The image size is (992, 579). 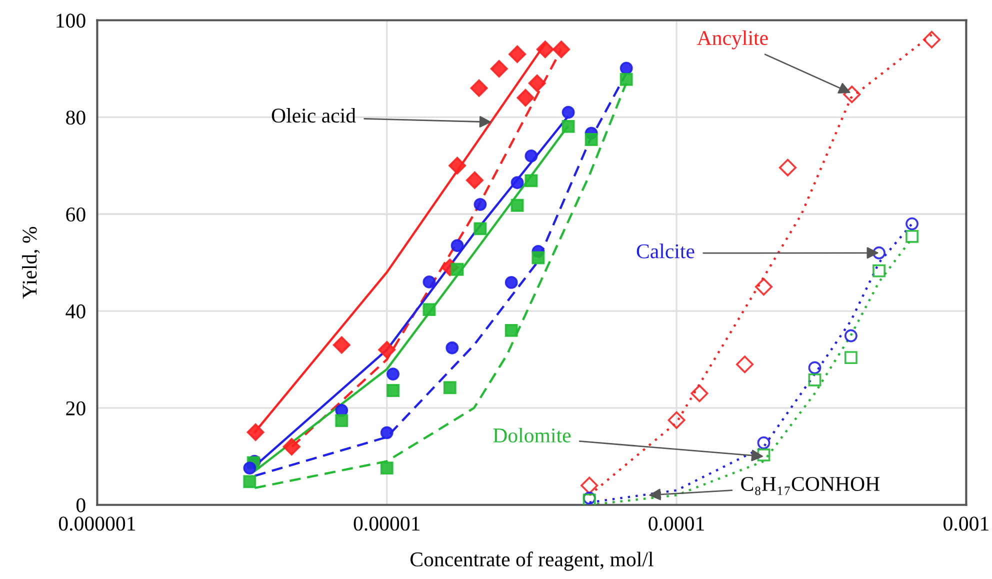 What do you see at coordinates (76, 117) in the screenshot?
I see `y-tick-label: 80` at bounding box center [76, 117].